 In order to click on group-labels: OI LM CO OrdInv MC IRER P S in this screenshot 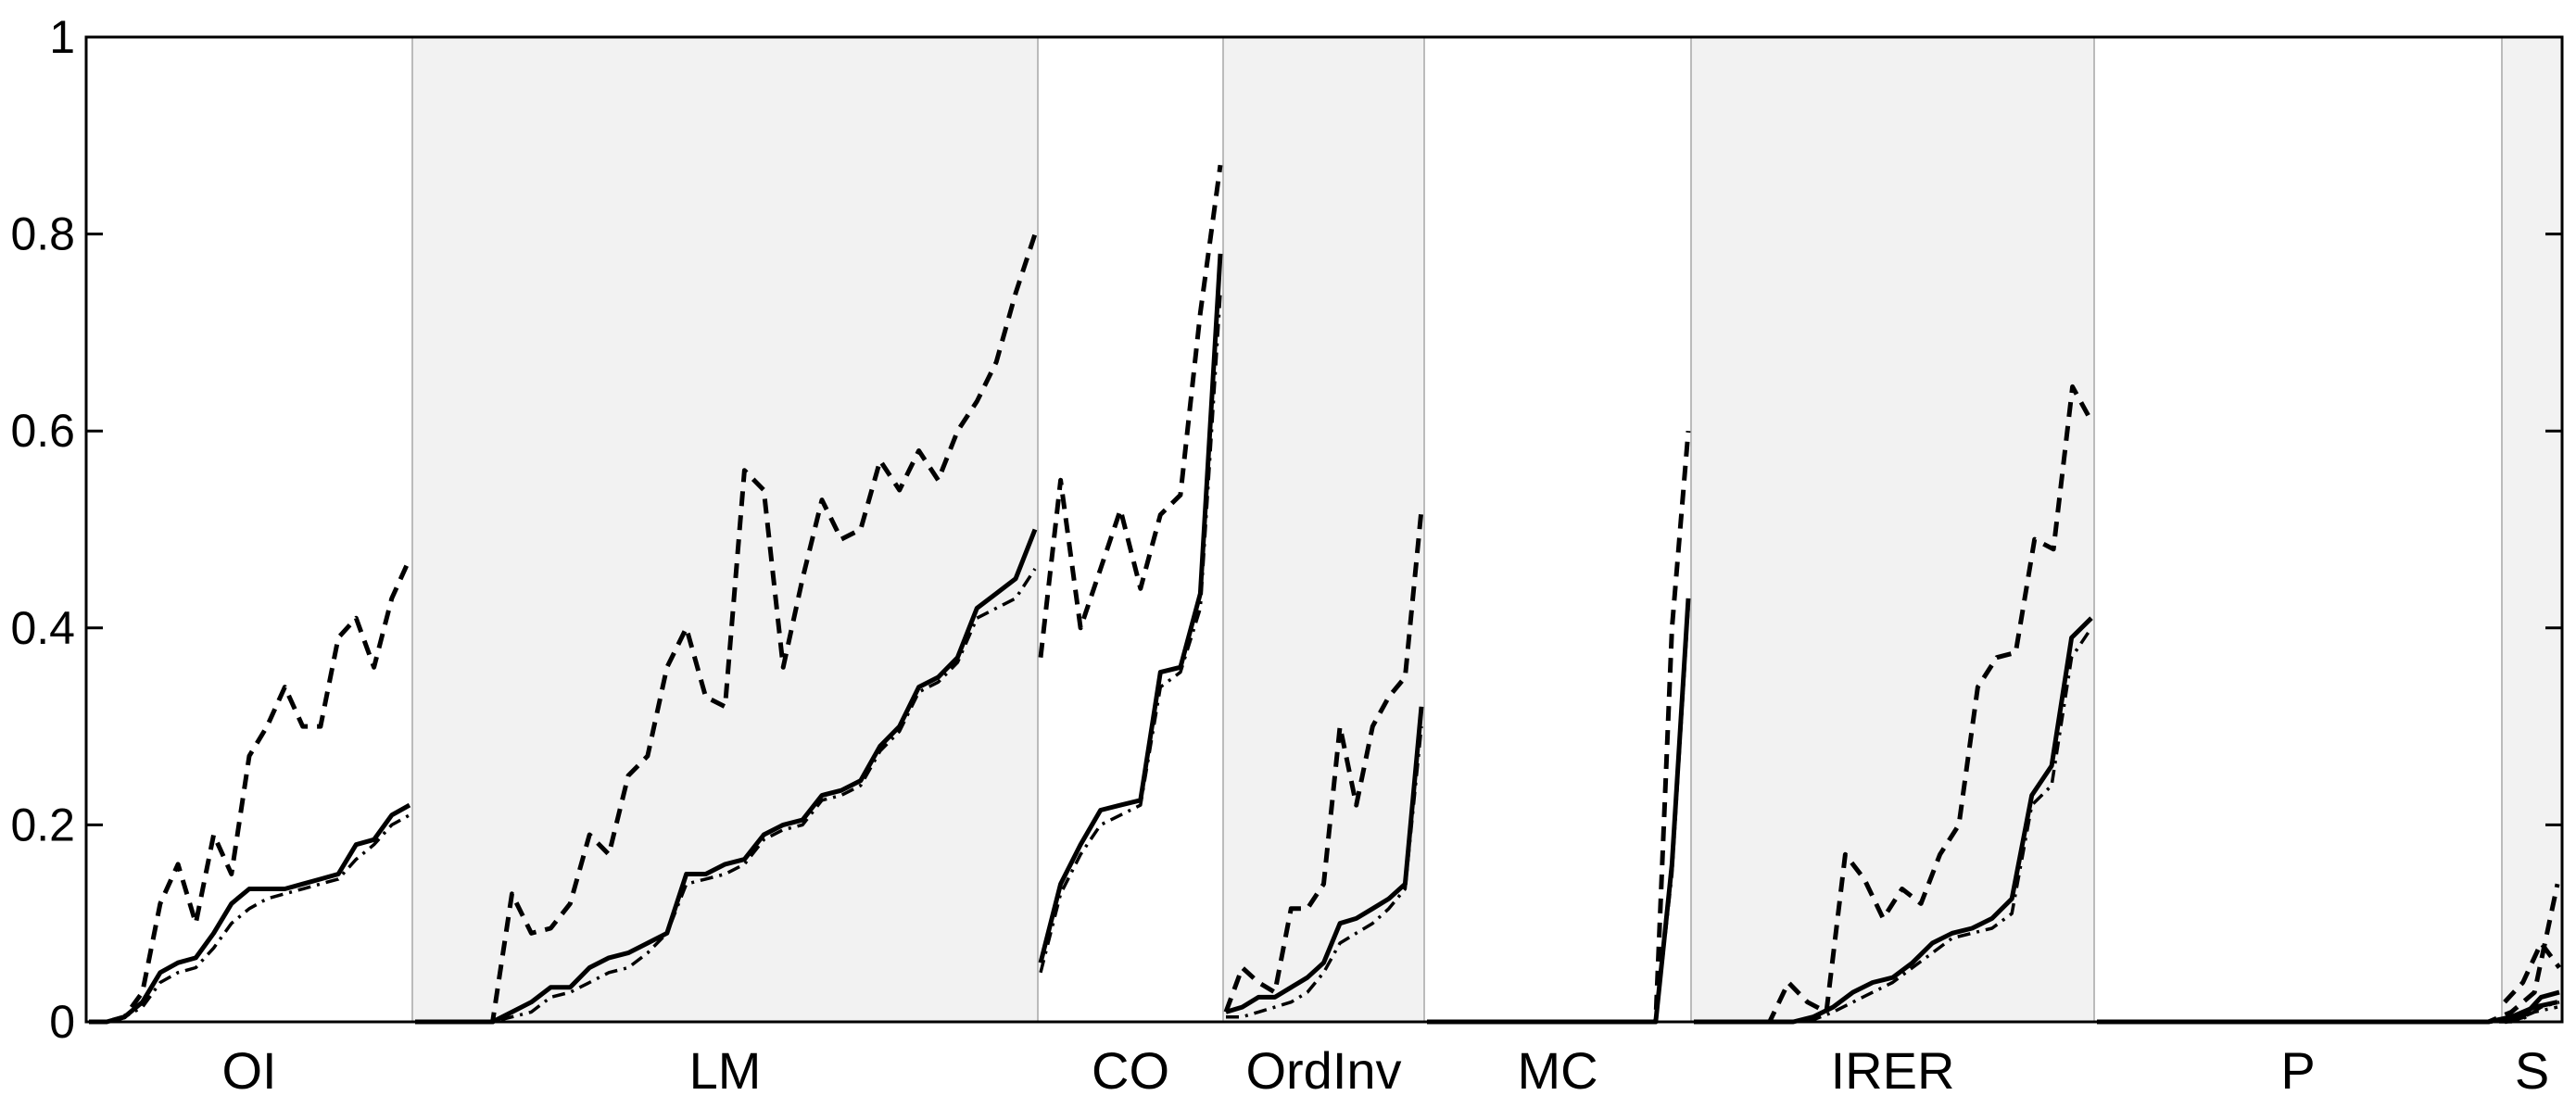, I will do `click(1385, 1070)`.